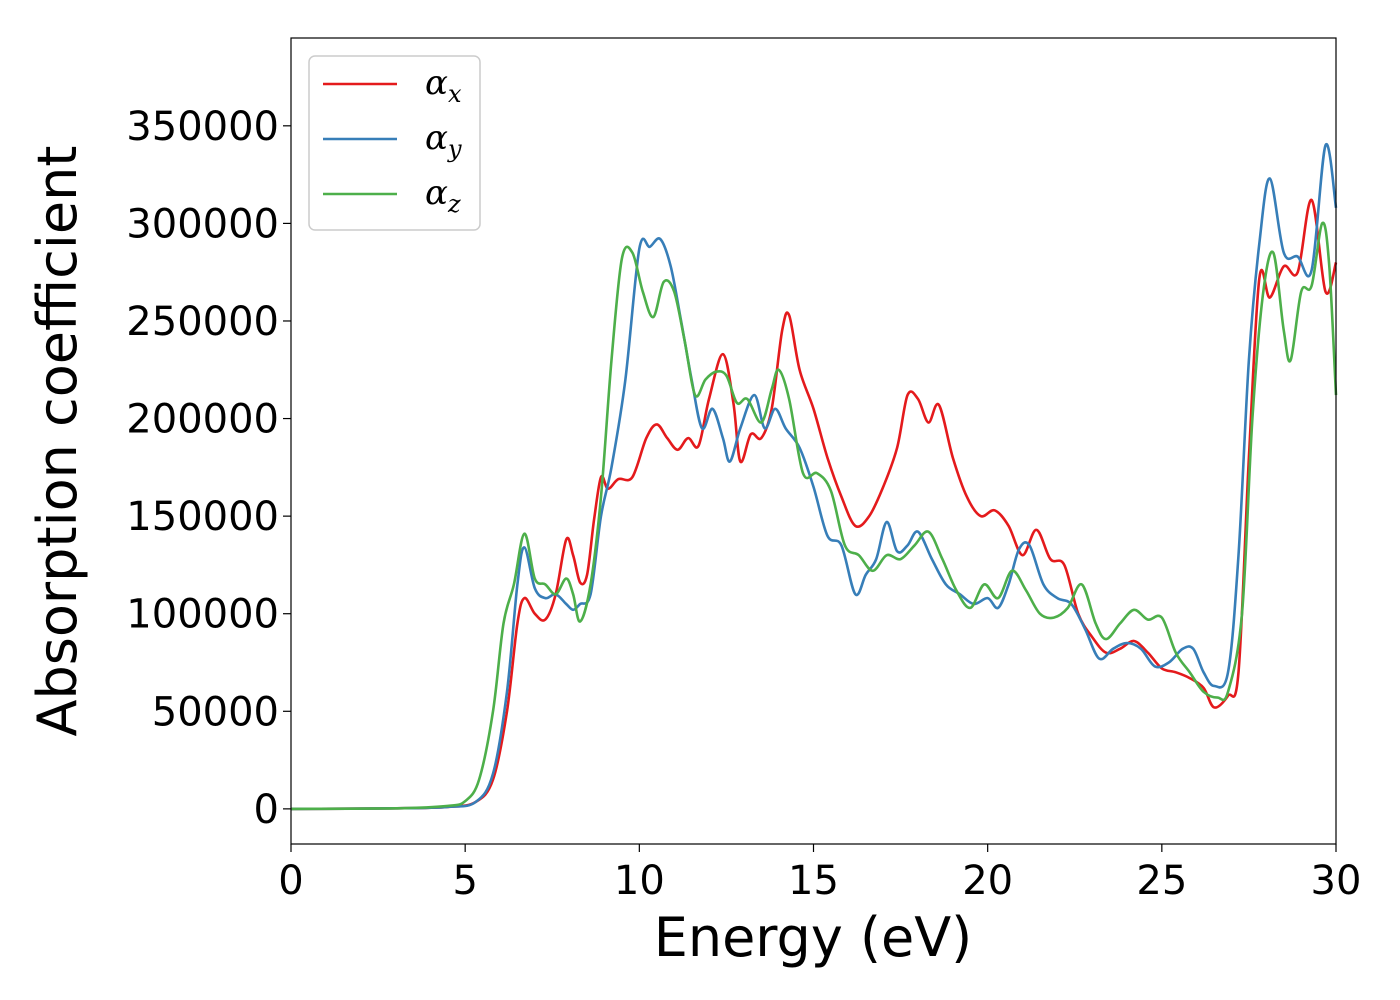  Describe the element at coordinates (290, 881) in the screenshot. I see `x-tick-label: 0` at that location.